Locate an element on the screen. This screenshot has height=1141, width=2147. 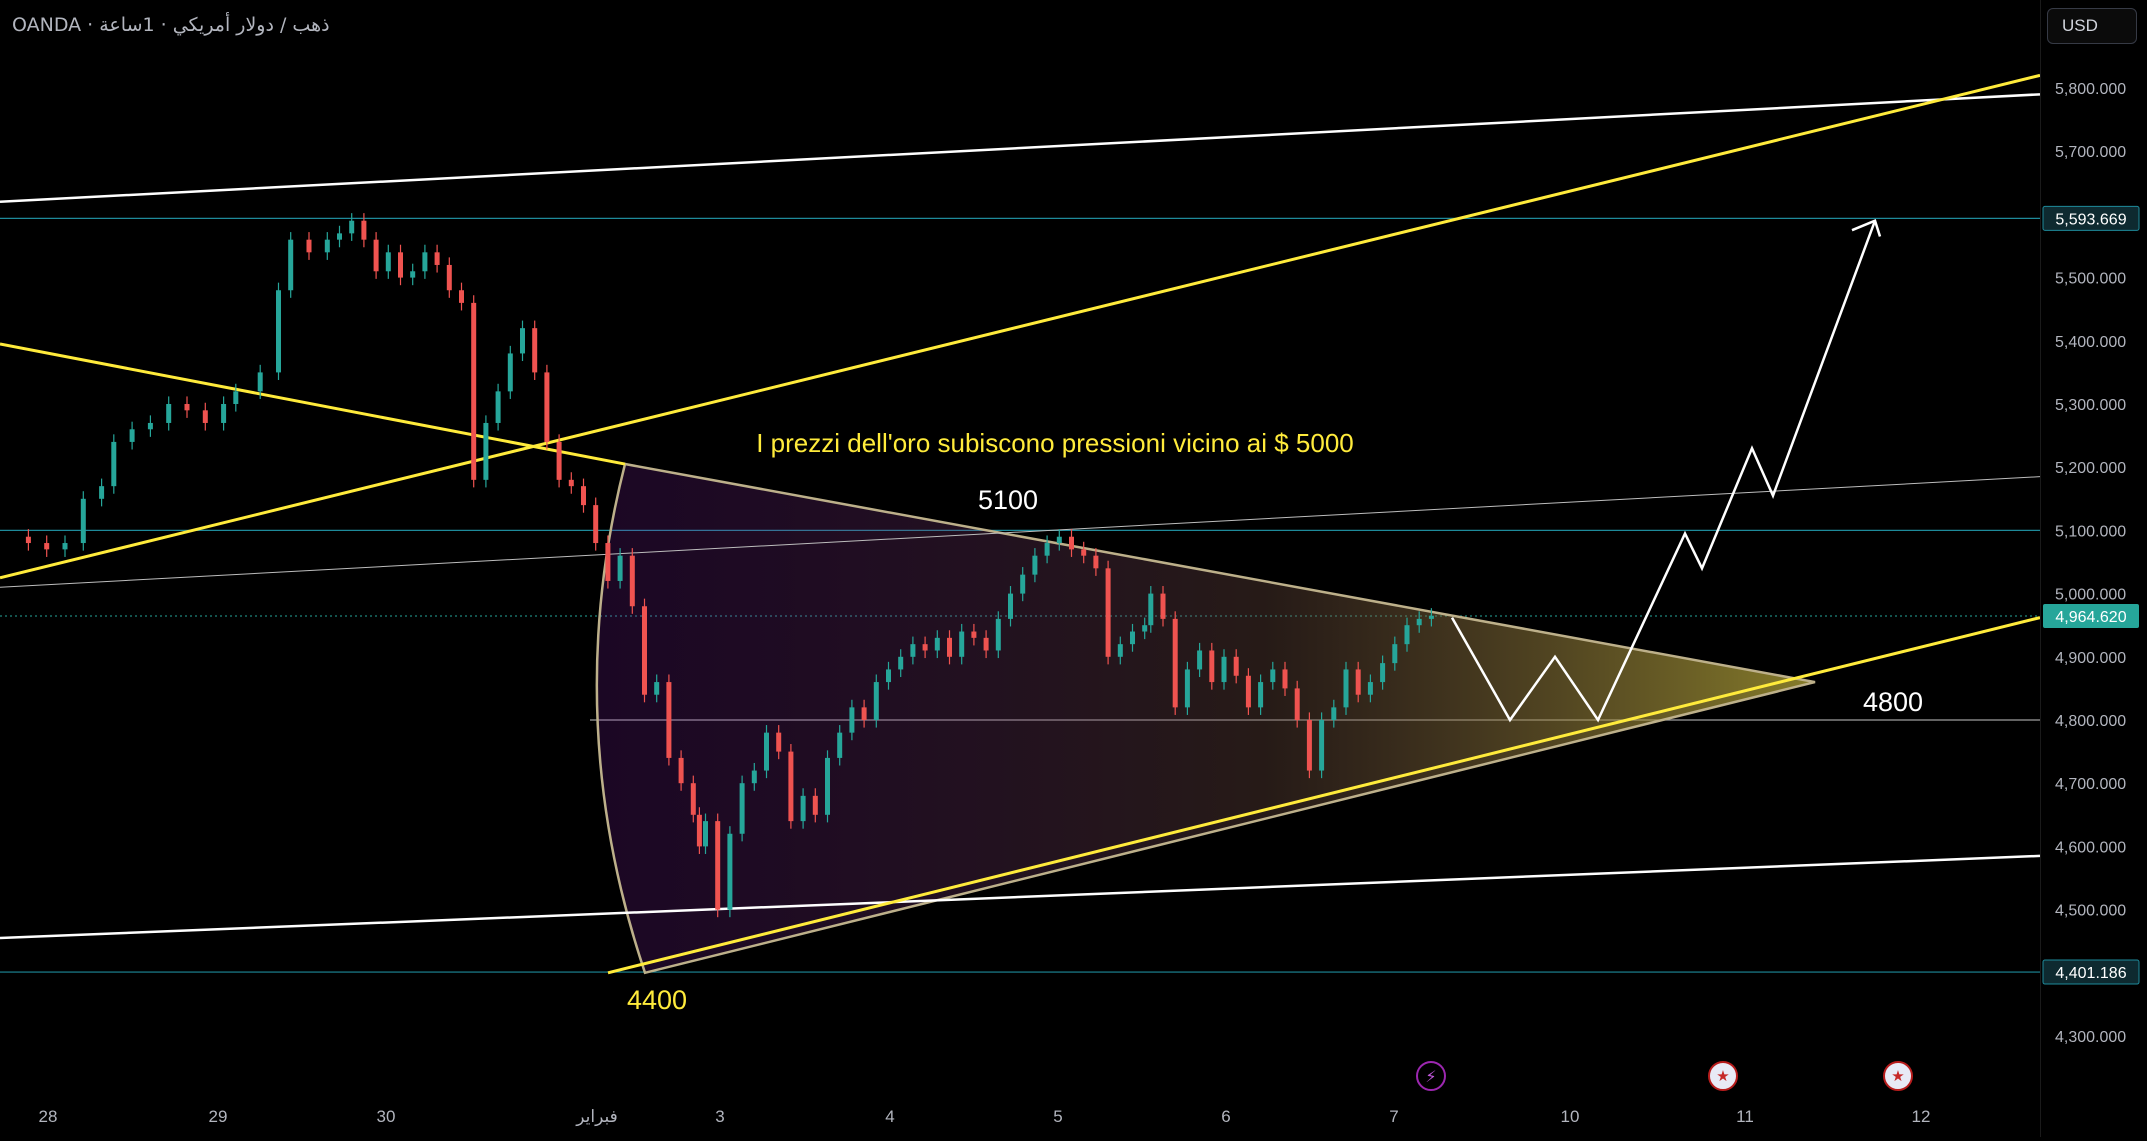
level-annotation: 5100 is located at coordinates (1008, 500).